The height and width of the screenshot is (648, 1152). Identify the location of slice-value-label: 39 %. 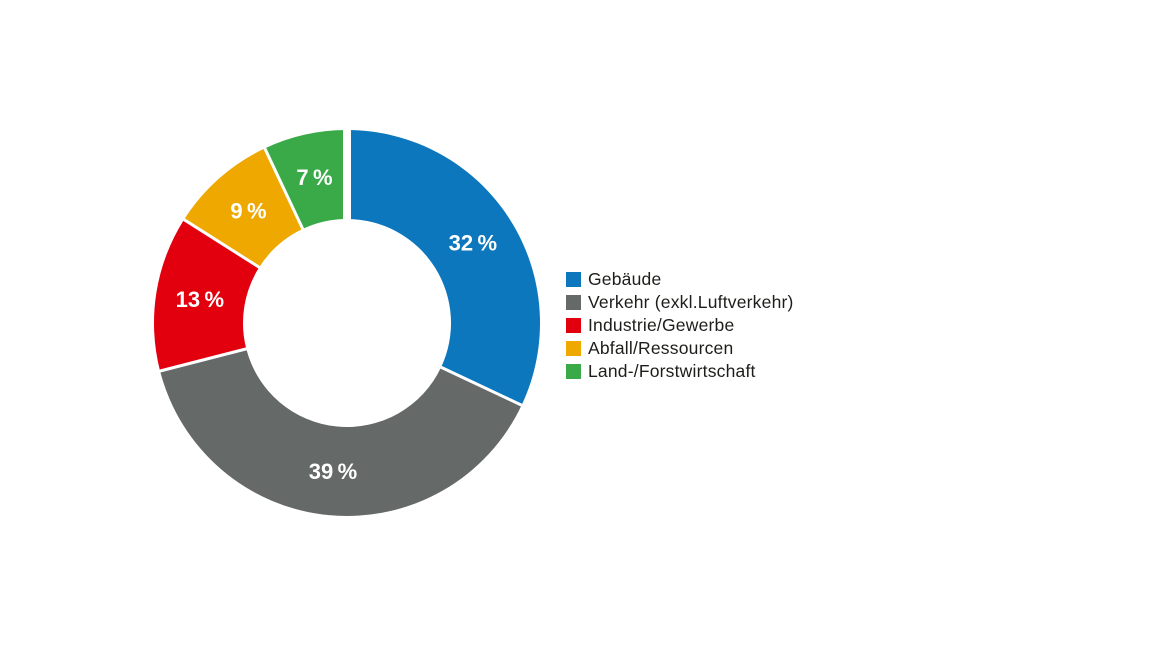
(333, 471).